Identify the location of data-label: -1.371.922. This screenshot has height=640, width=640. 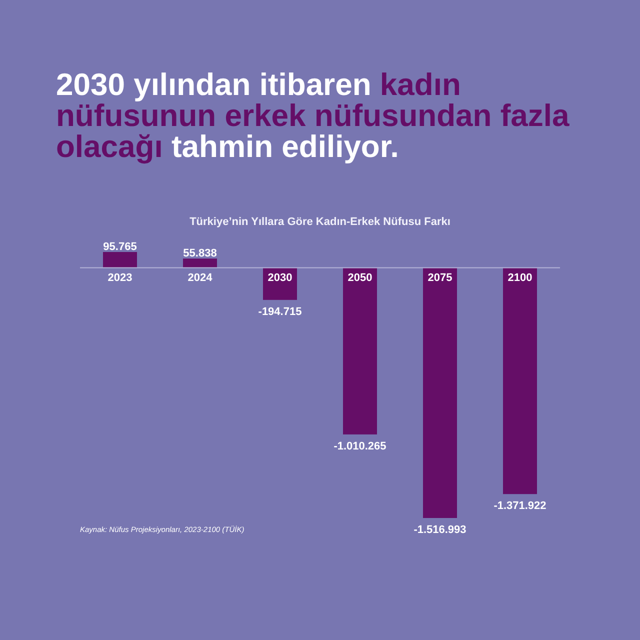
(520, 506).